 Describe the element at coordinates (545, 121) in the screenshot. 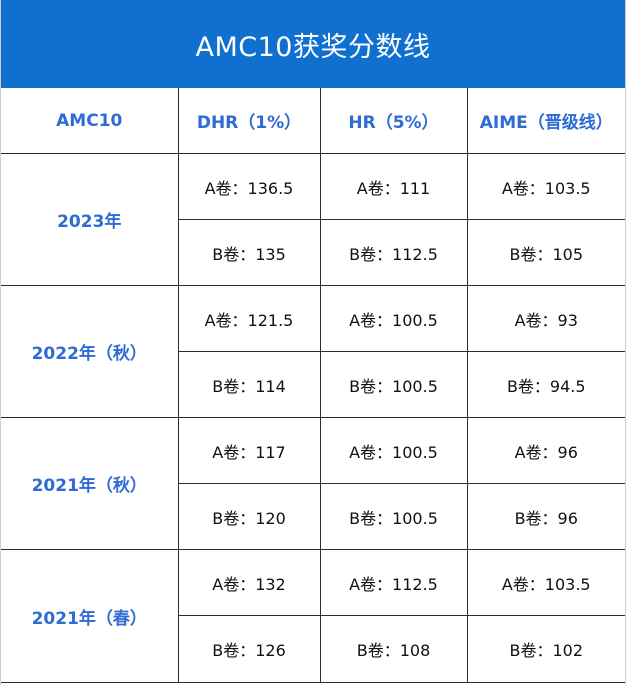

I see `header-aime: AIME（晋级线）` at that location.